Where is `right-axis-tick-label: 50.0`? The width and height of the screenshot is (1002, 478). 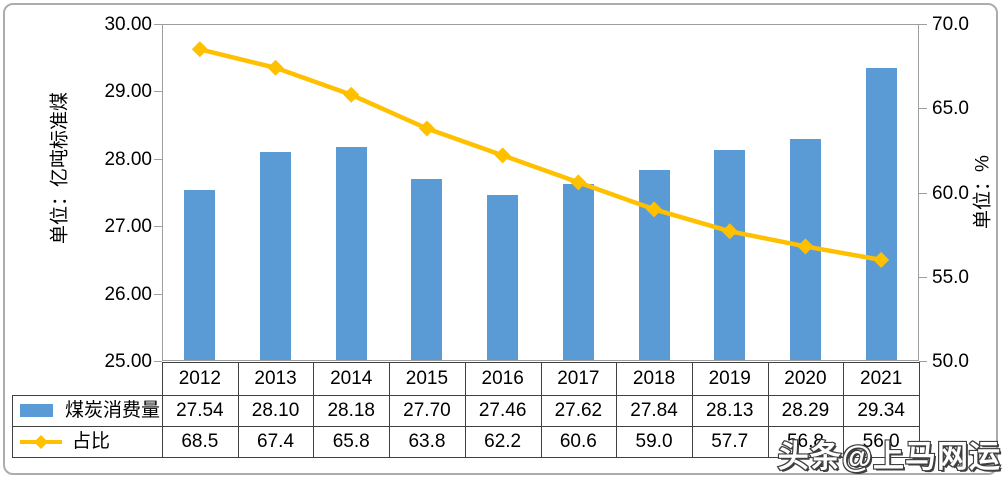
right-axis-tick-label: 50.0 is located at coordinates (950, 361).